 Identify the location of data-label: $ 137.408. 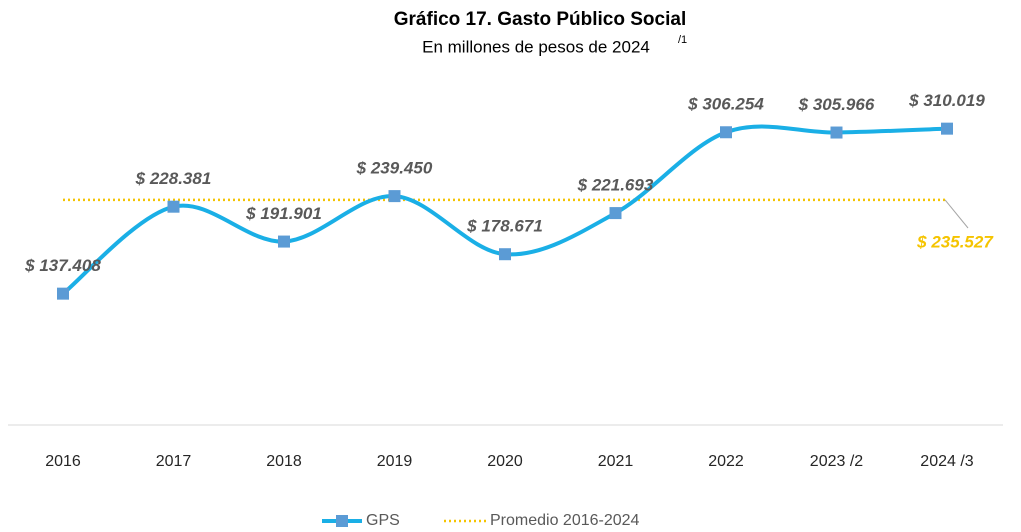
(62, 265).